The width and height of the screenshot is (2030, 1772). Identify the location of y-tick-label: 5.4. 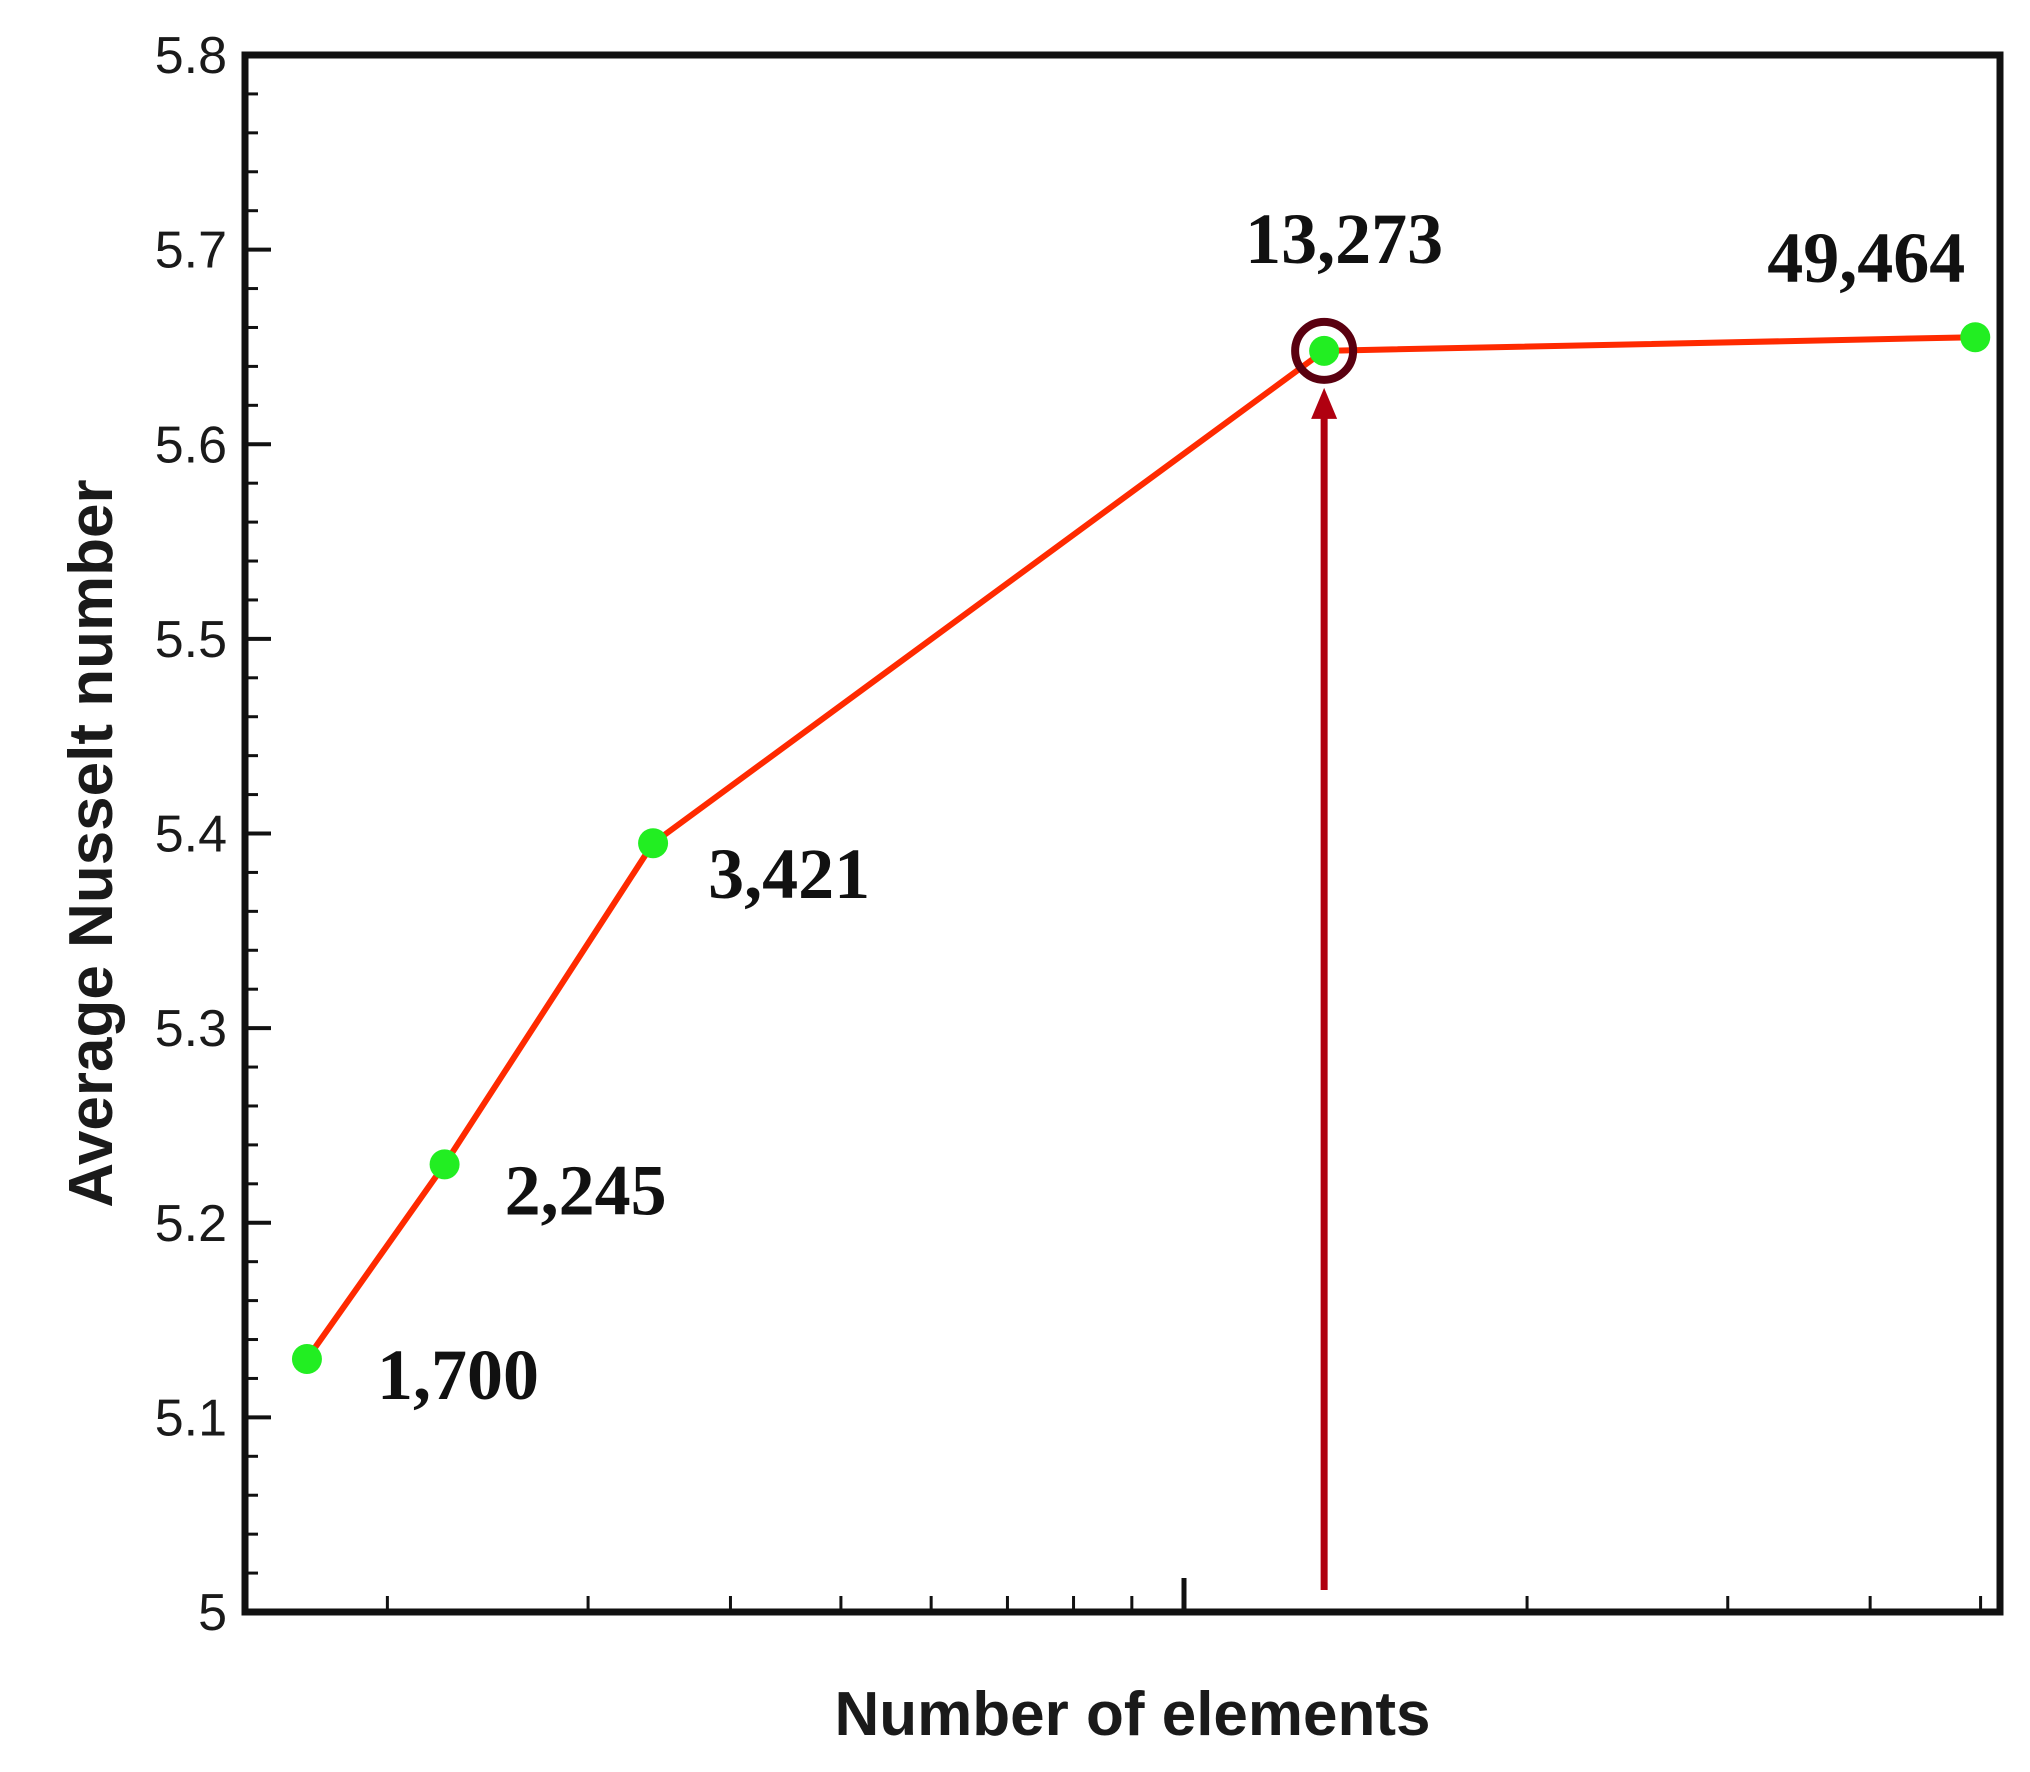
(191, 835).